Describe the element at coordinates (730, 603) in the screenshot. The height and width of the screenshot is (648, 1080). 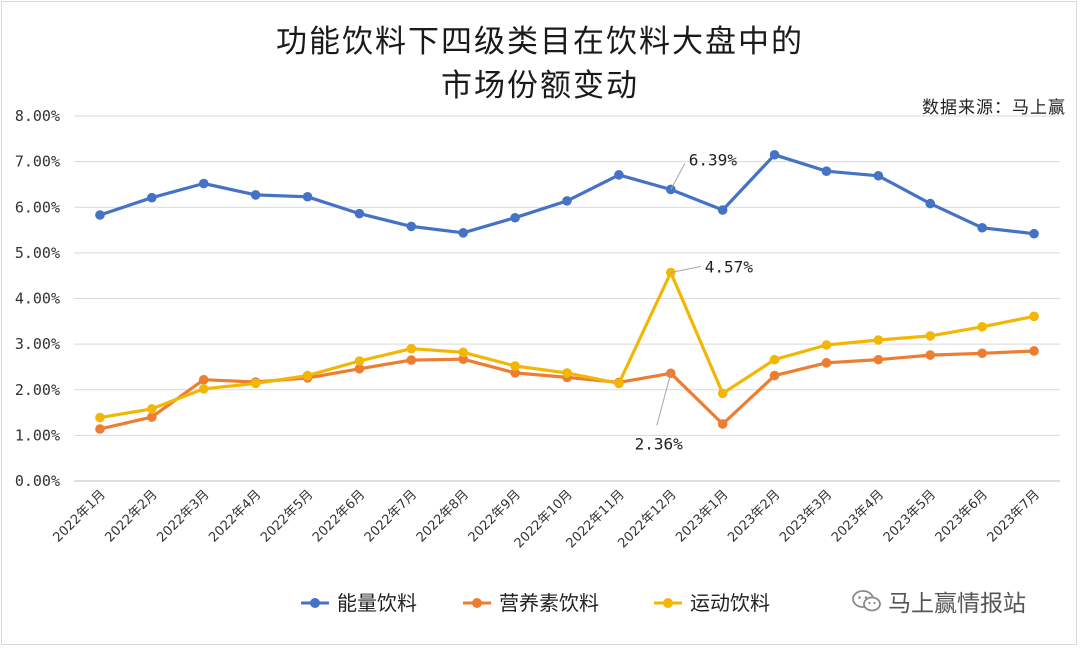
I see `legend-label: 运动饮料` at that location.